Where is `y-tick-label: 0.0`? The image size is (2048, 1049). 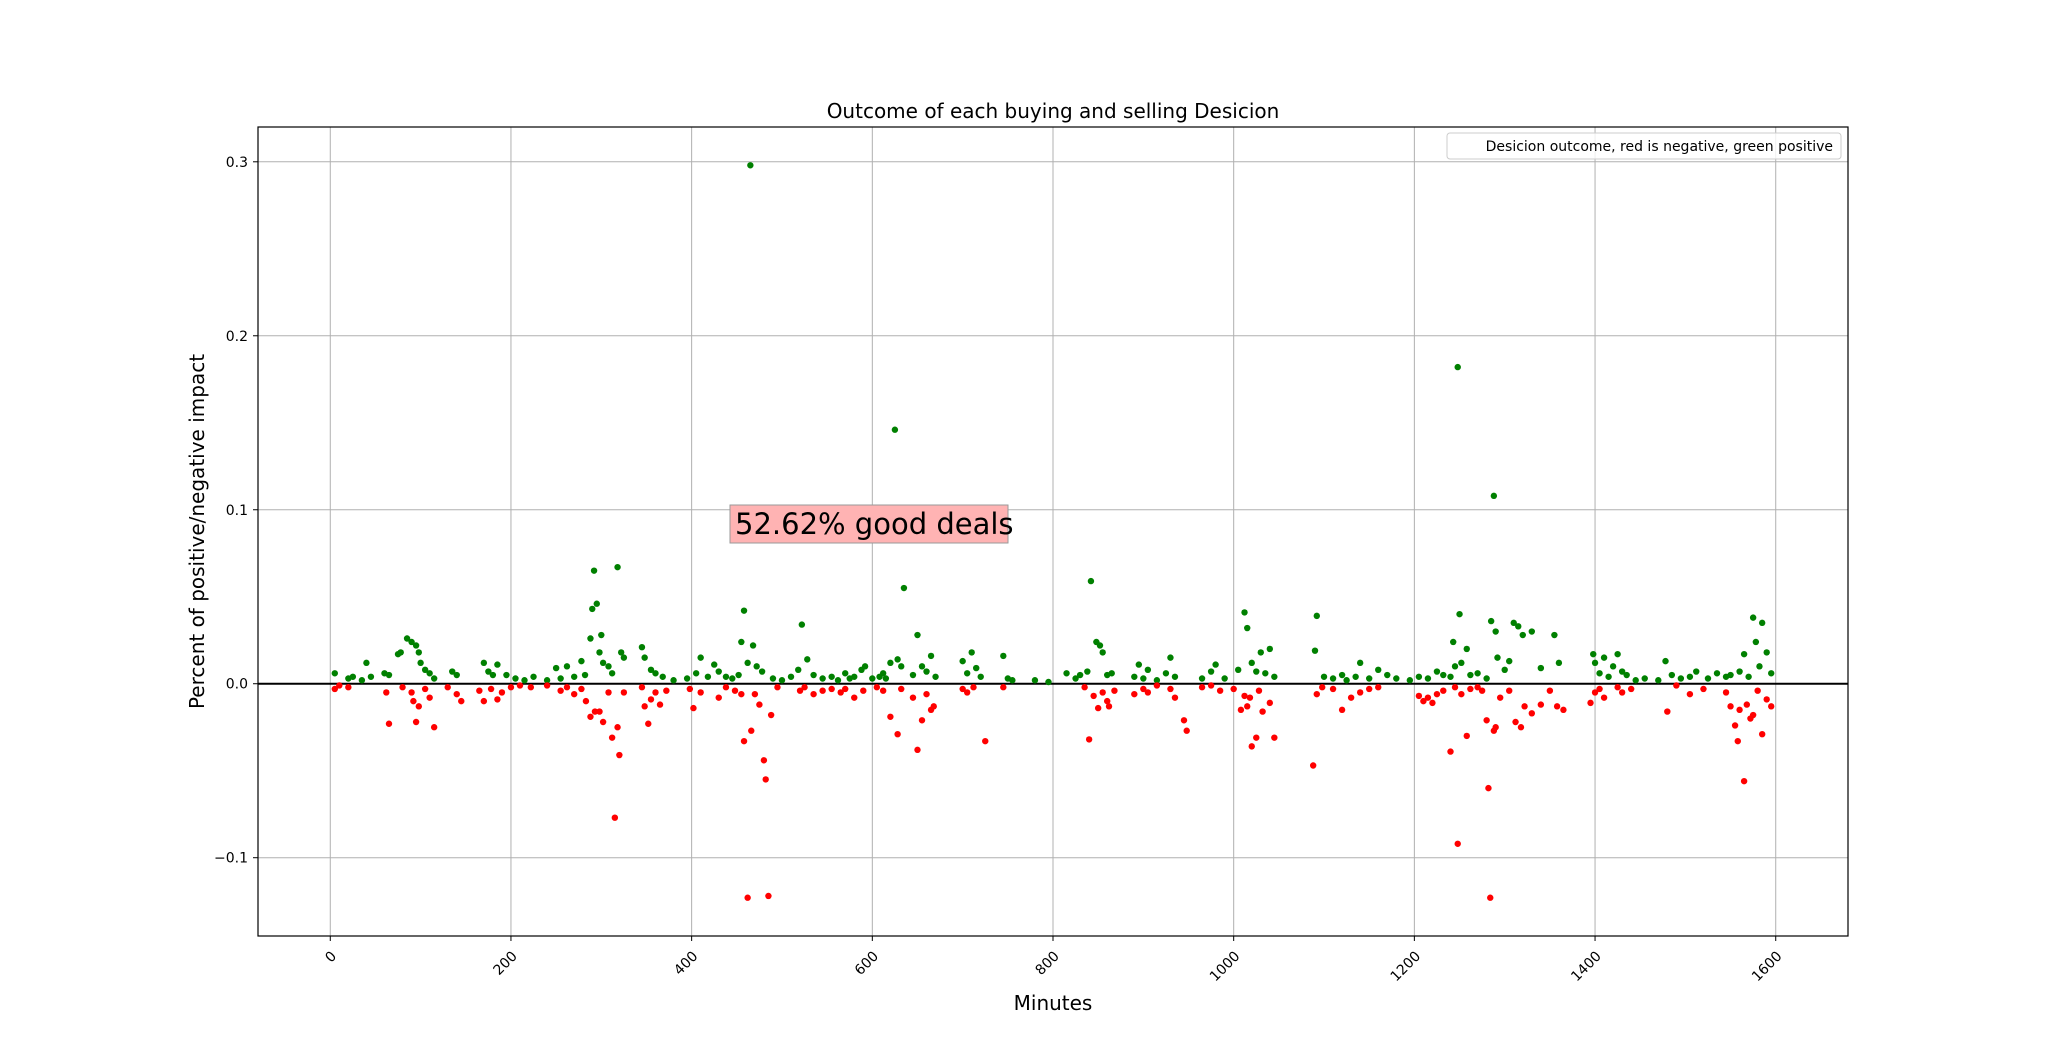
y-tick-label: 0.0 is located at coordinates (237, 685).